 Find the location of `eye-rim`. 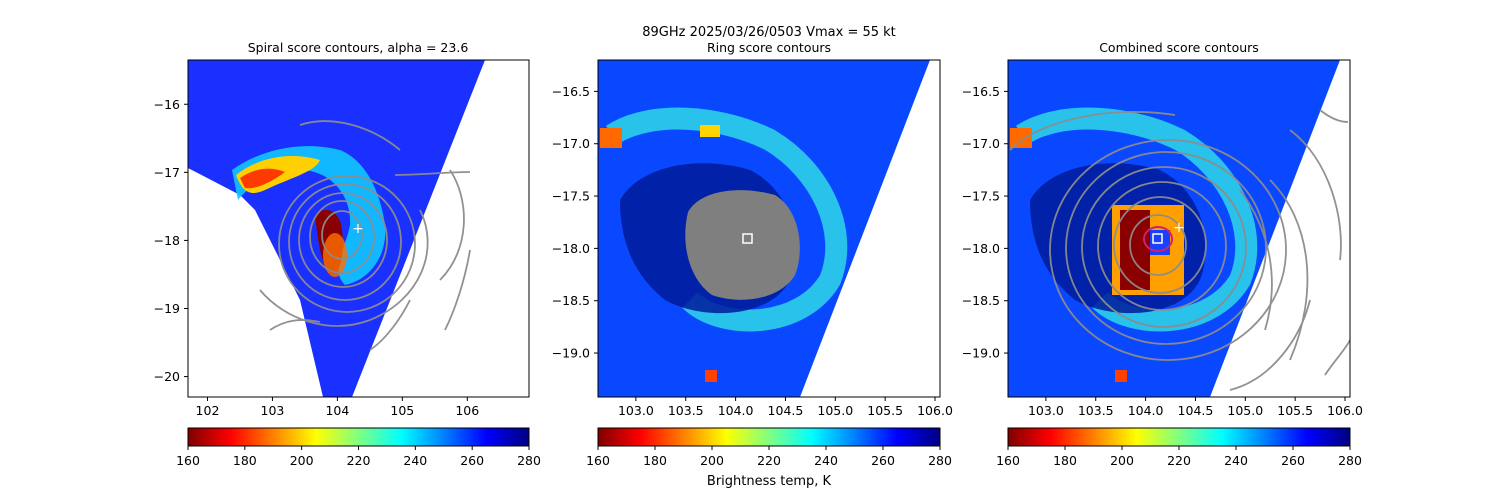

eye-rim is located at coordinates (335, 255).